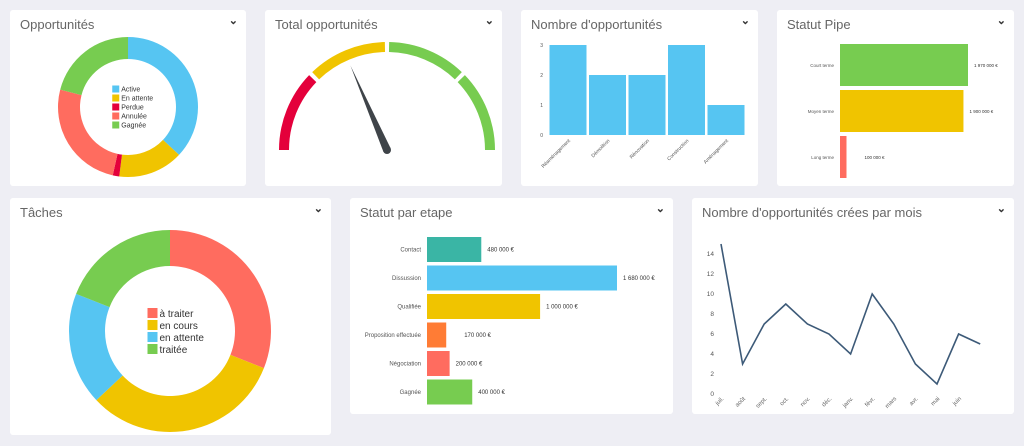 The width and height of the screenshot is (1024, 446). What do you see at coordinates (806, 402) in the screenshot?
I see `x-tick: nov.` at bounding box center [806, 402].